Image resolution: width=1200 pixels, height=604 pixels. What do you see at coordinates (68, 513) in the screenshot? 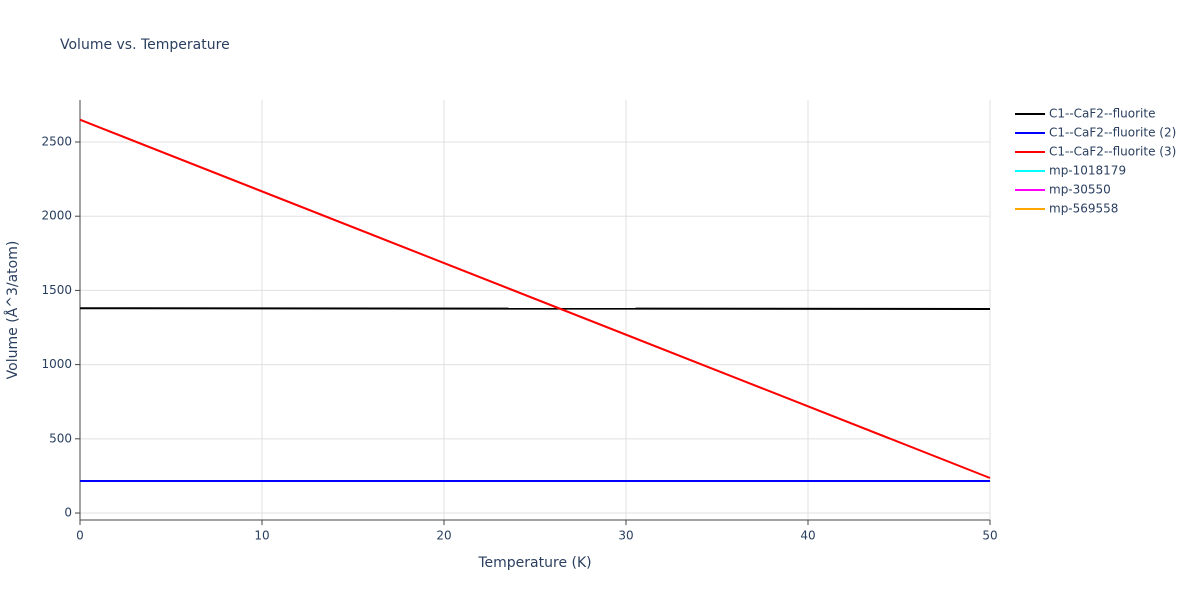
I see `y-tick-label: 0` at bounding box center [68, 513].